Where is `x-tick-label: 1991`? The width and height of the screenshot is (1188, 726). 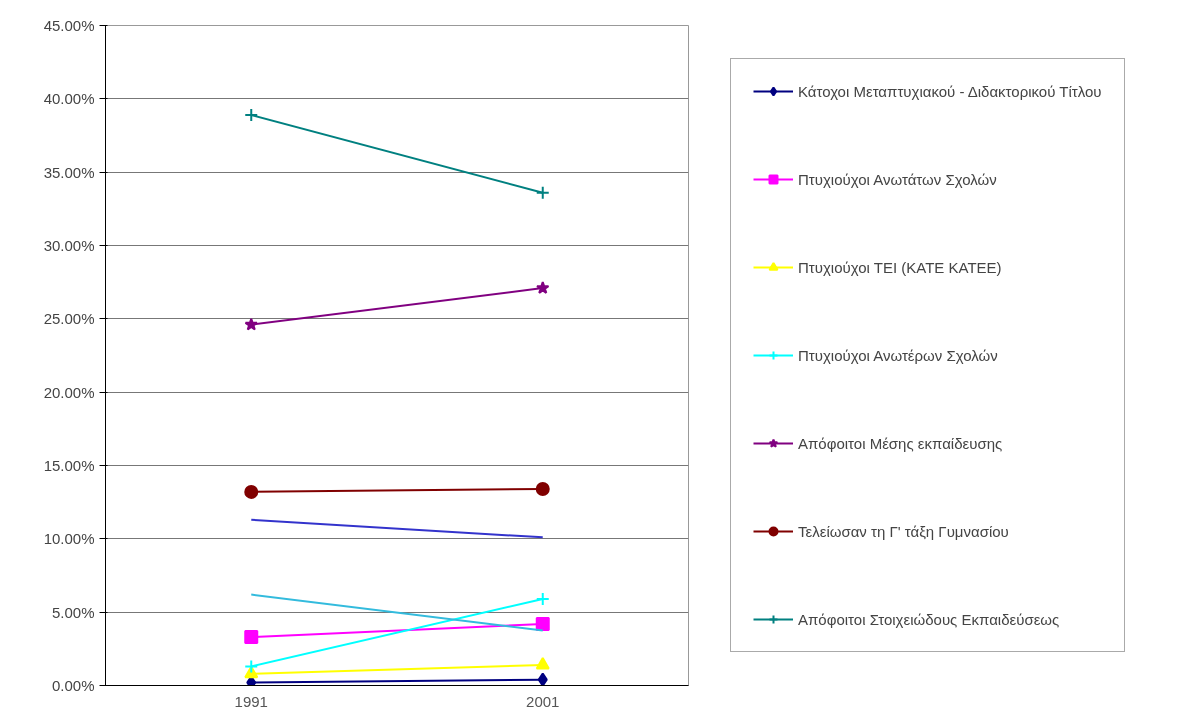
x-tick-label: 1991 is located at coordinates (251, 701).